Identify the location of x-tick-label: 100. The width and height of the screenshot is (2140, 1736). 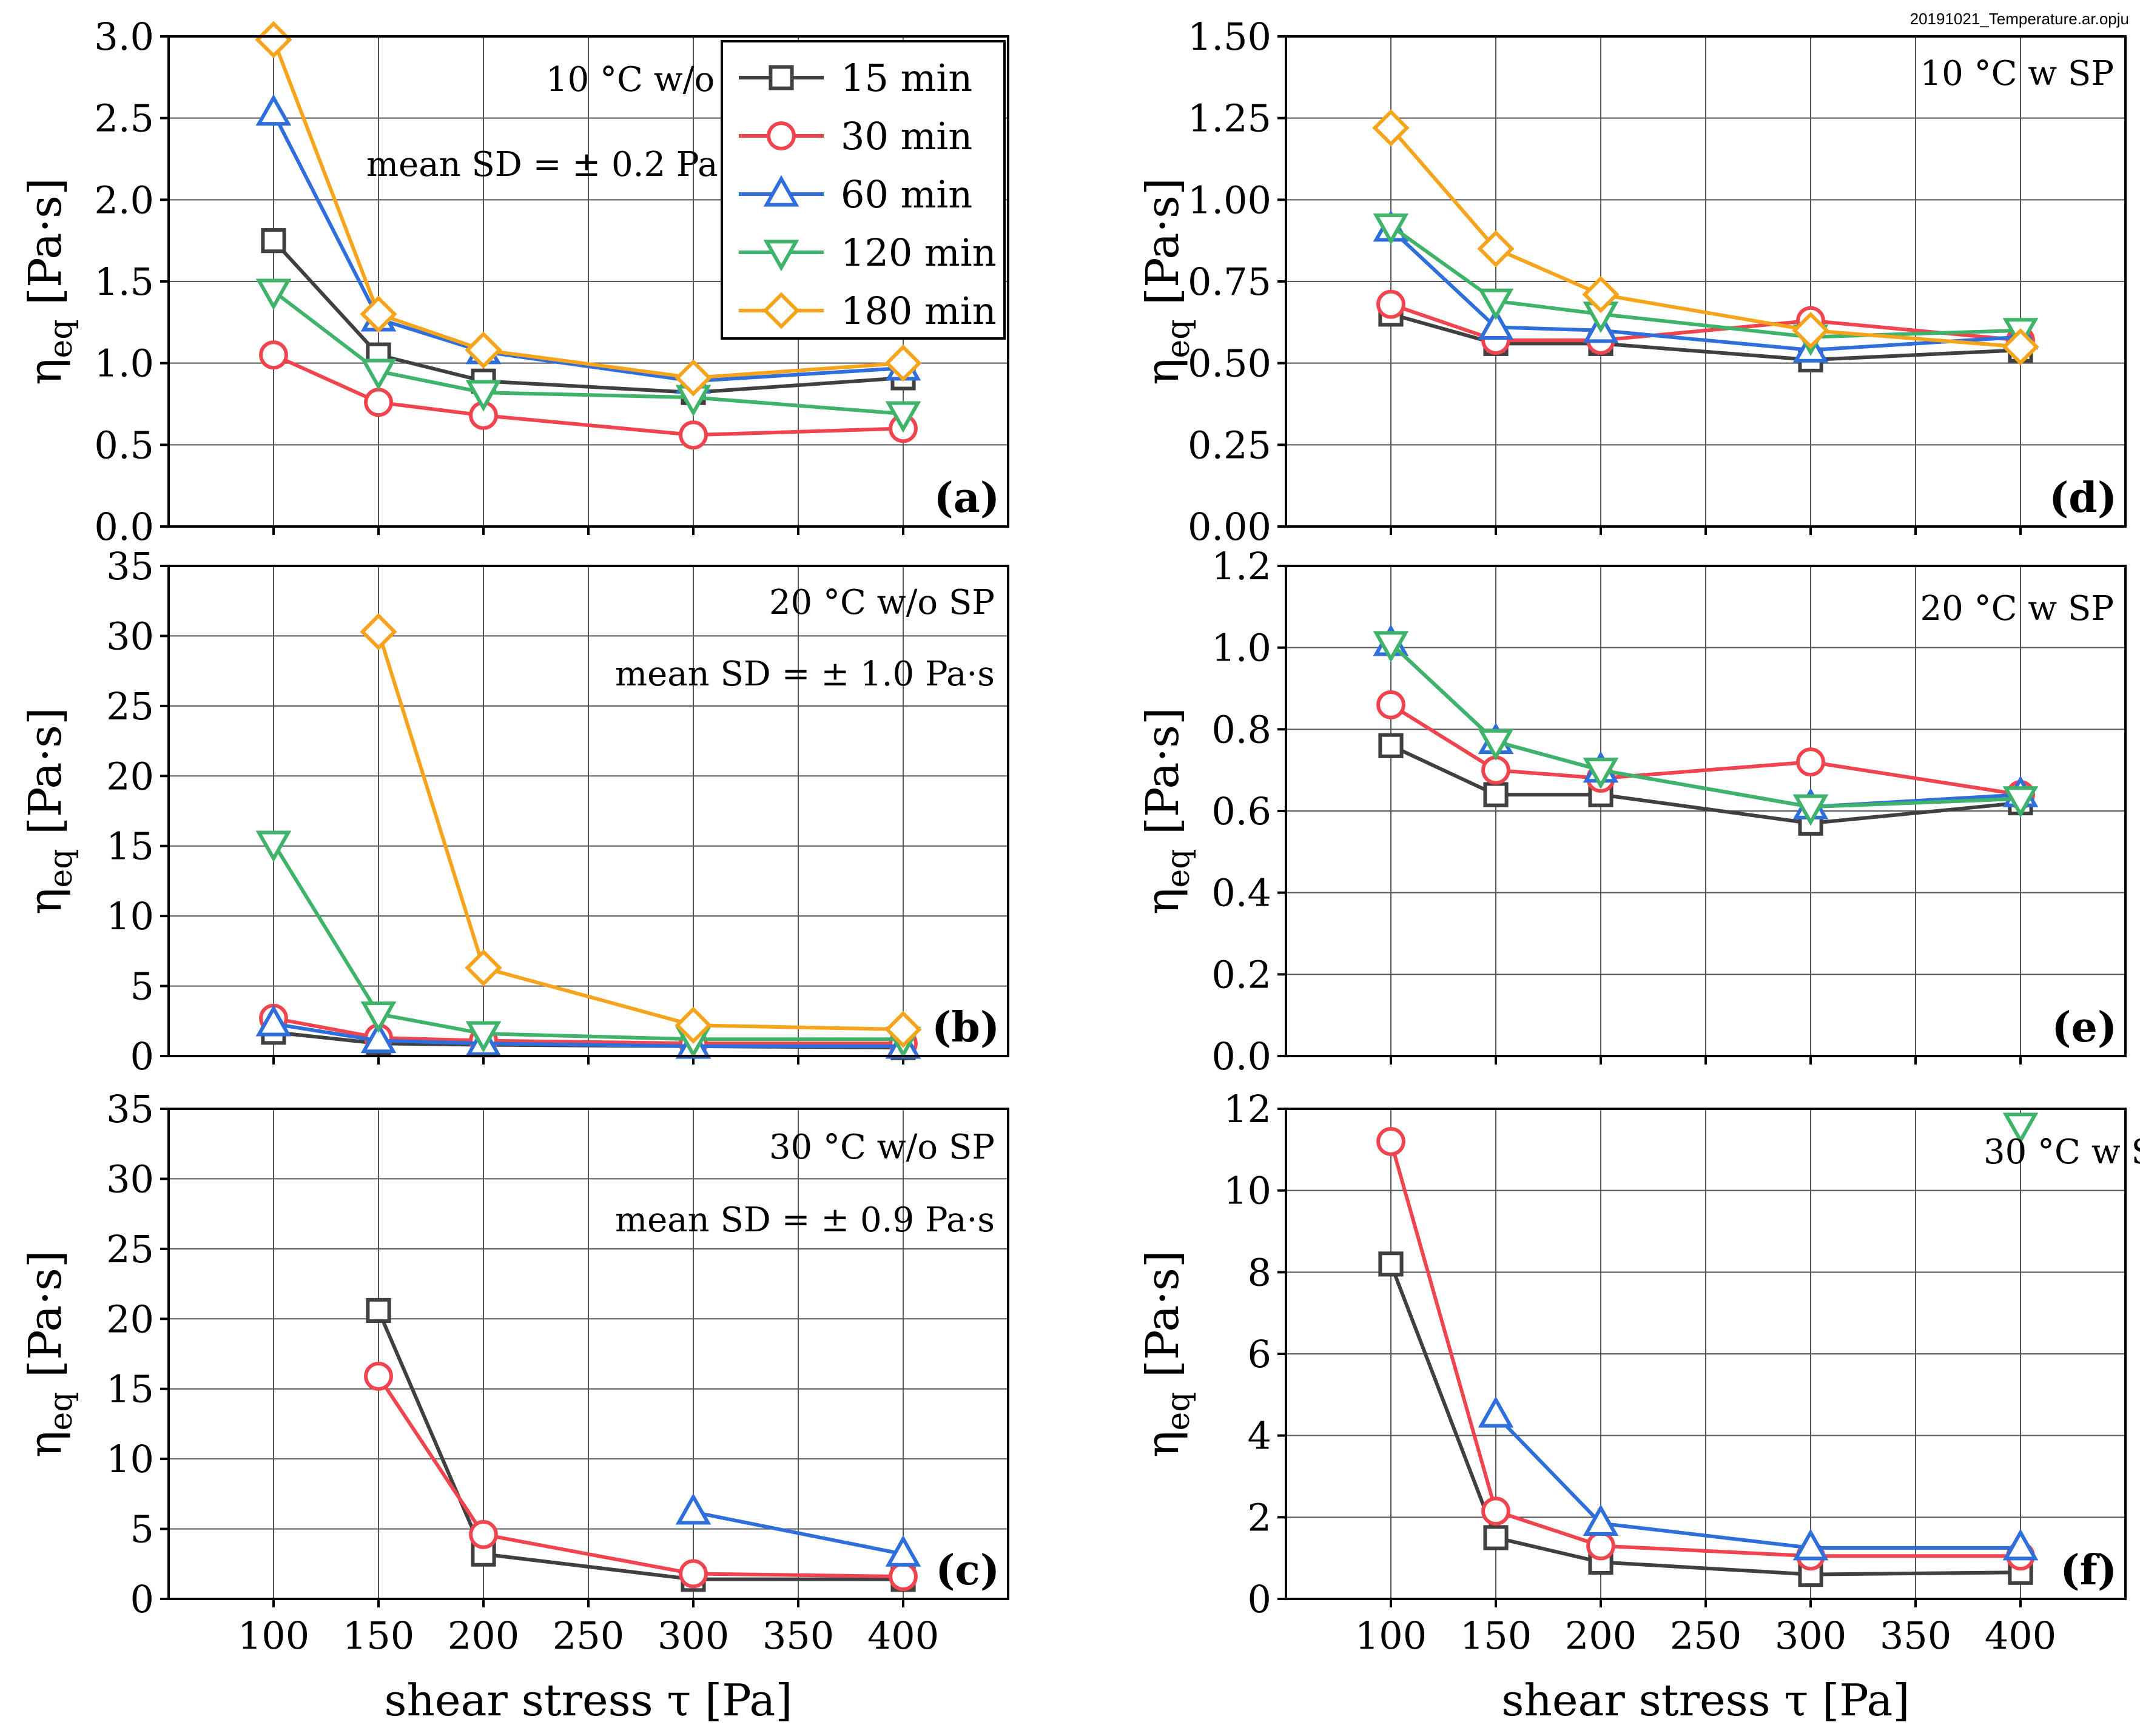
(273, 1635).